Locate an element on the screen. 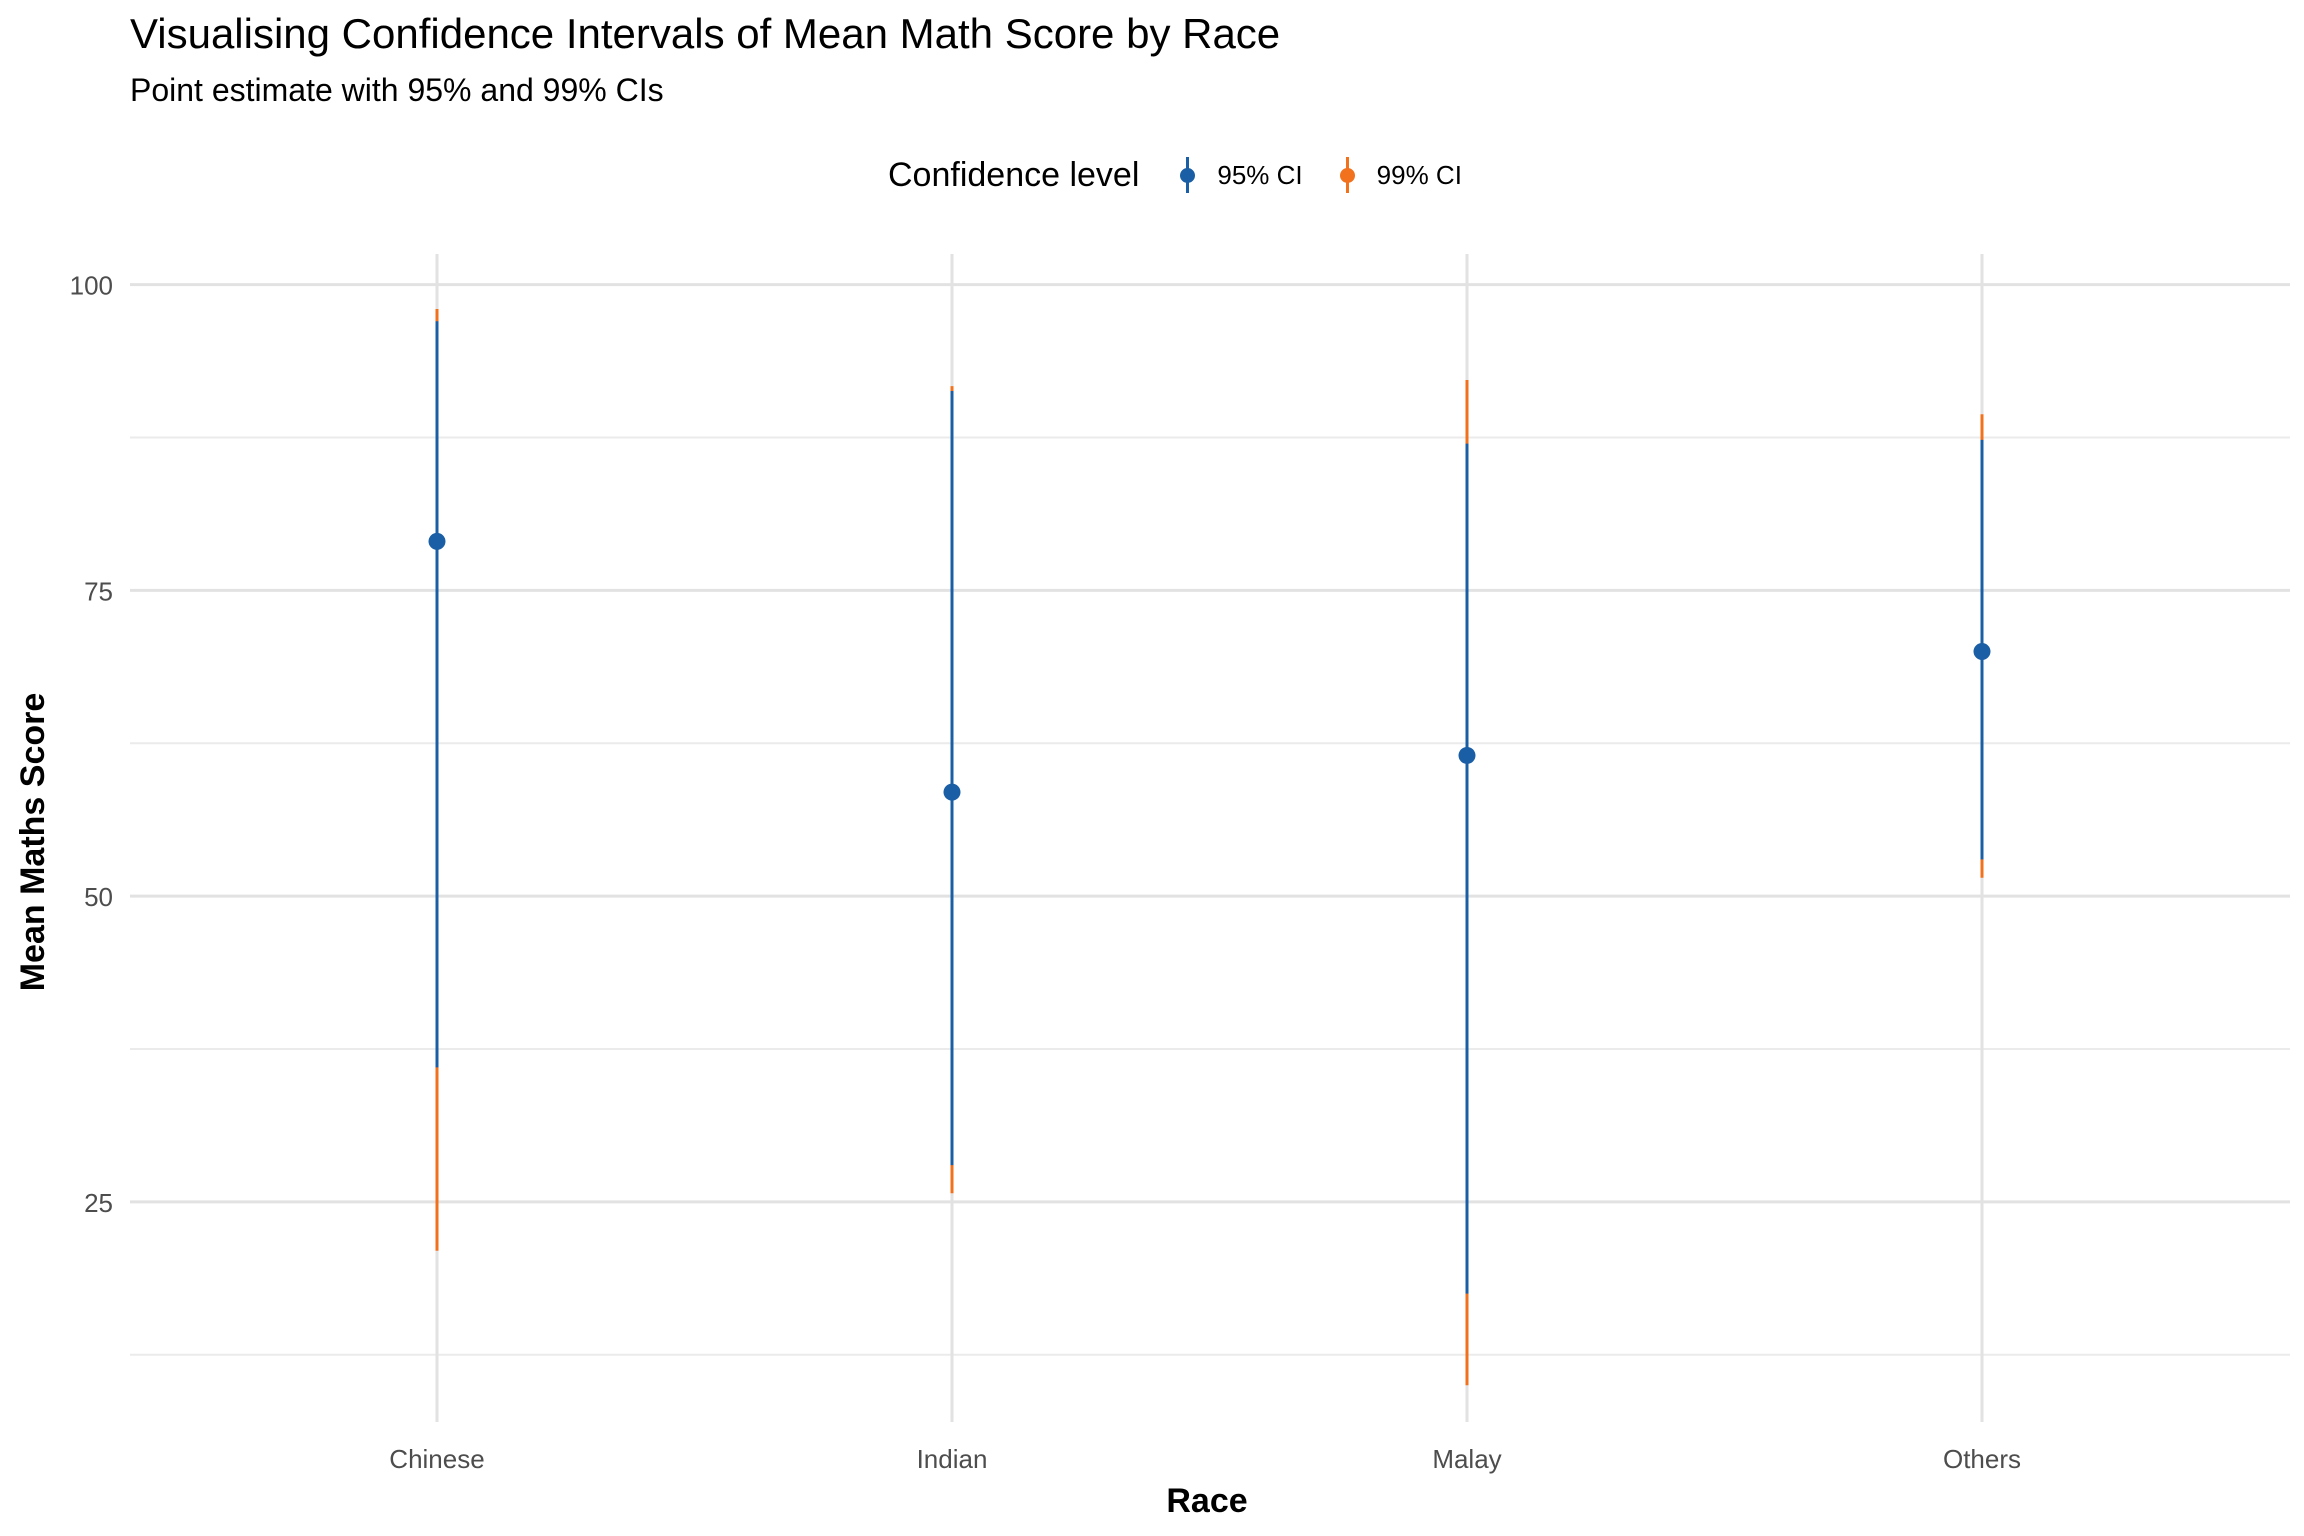  legend-item-99: 99% CI is located at coordinates (1396, 175).